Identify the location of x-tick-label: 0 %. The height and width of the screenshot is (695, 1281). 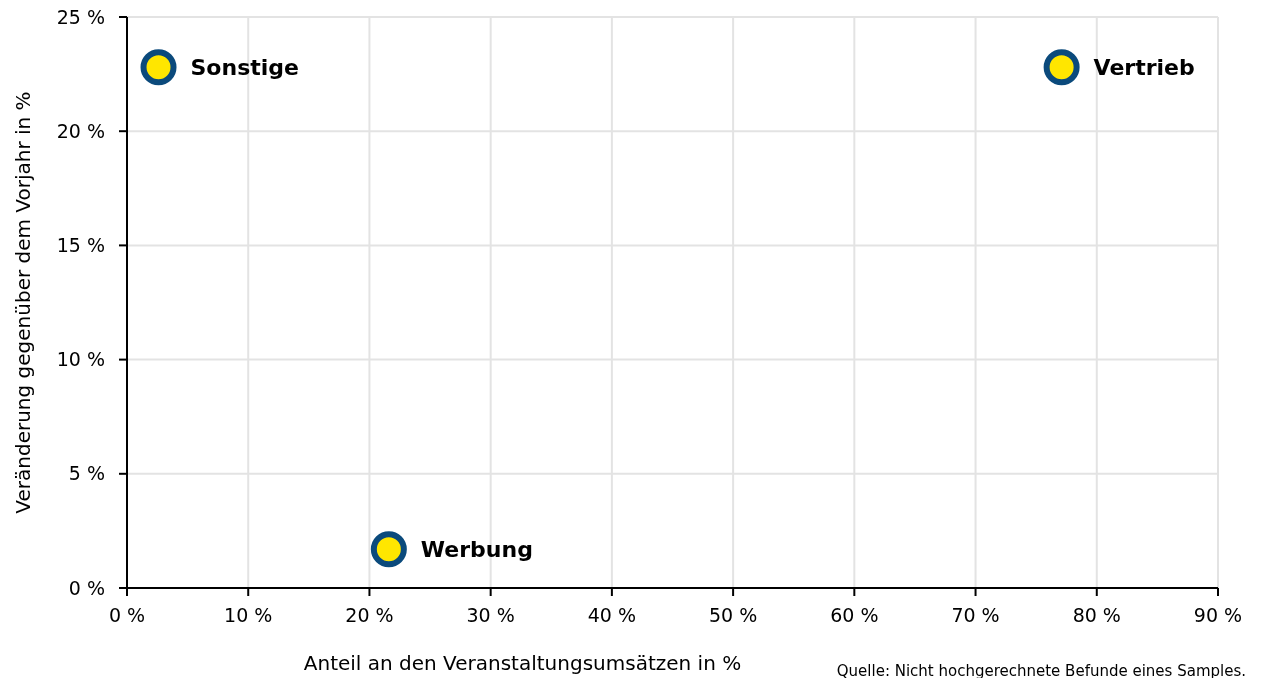
(127, 615).